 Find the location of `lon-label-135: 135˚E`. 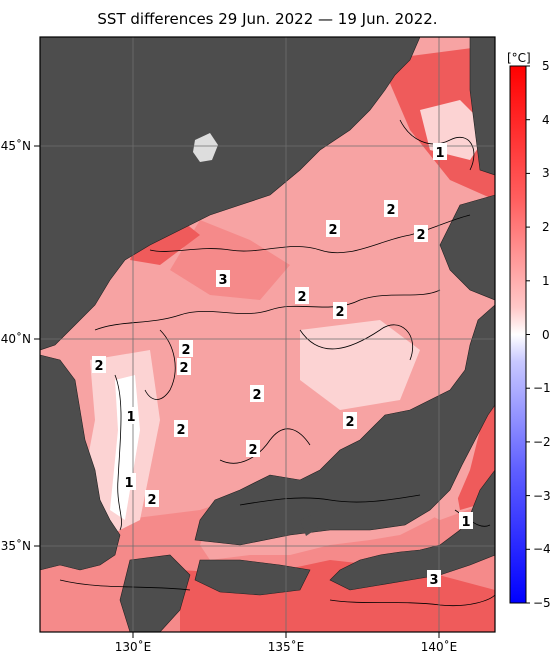

lon-label-135: 135˚E is located at coordinates (286, 646).